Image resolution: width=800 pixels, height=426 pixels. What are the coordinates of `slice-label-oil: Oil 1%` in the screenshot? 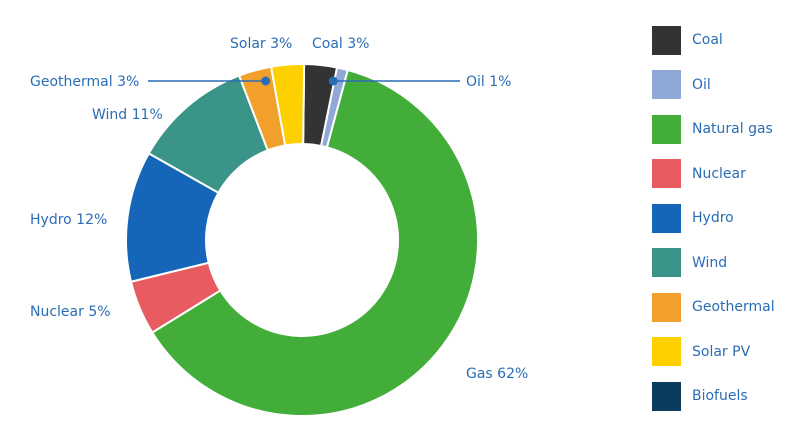 It's located at (488, 82).